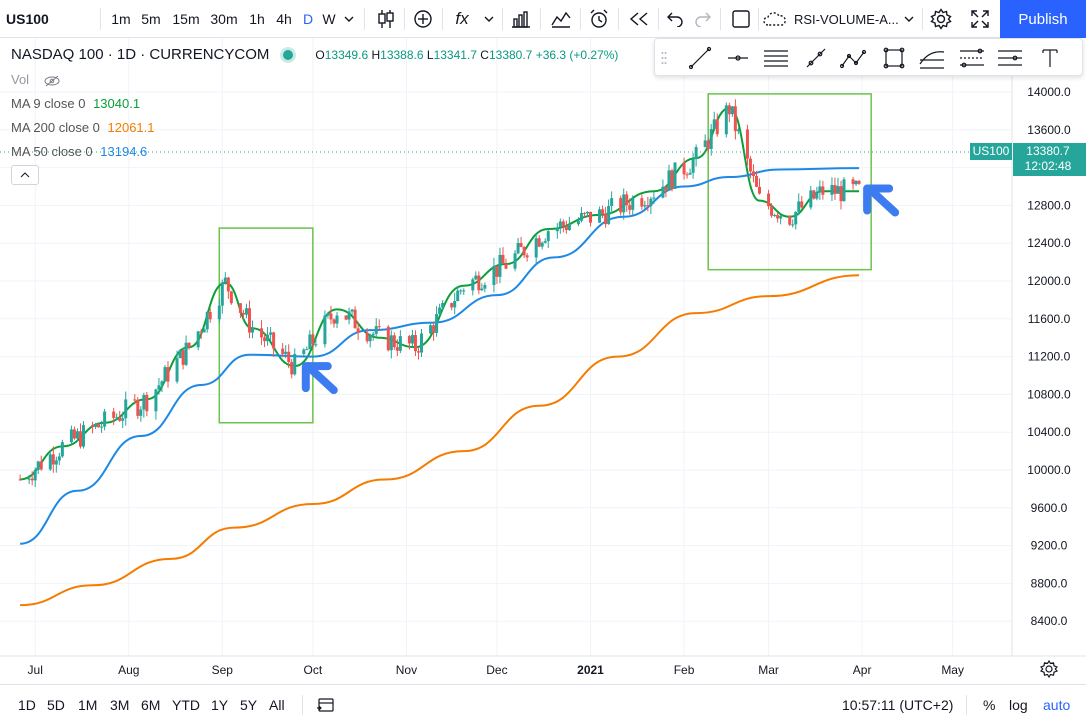  Describe the element at coordinates (249, 705) in the screenshot. I see `range-5y: 5Y` at that location.